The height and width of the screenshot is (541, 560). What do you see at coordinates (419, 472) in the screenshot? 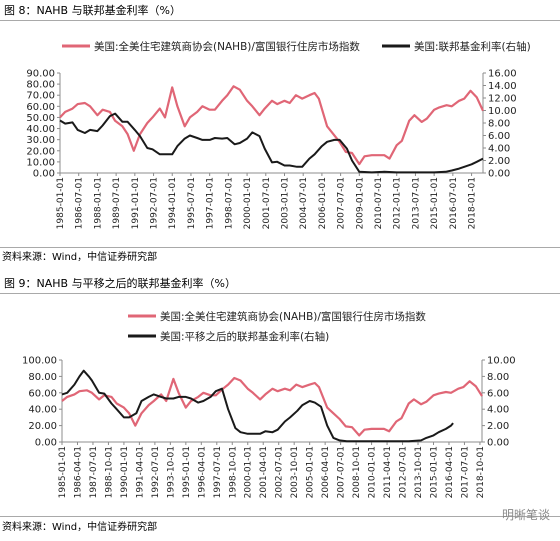
I see `x-tick-label: 2013-10-01` at bounding box center [419, 472].